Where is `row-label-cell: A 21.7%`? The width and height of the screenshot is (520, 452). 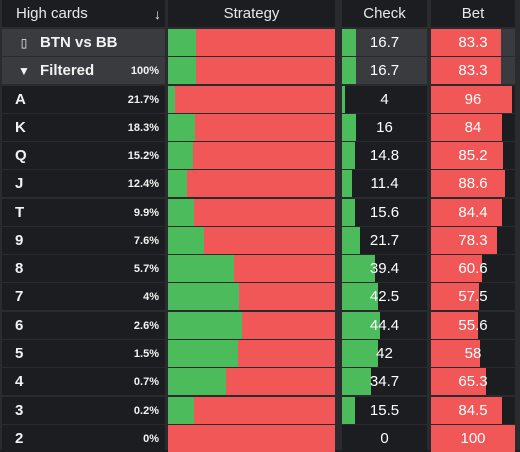 row-label-cell: A 21.7% is located at coordinates (83, 99).